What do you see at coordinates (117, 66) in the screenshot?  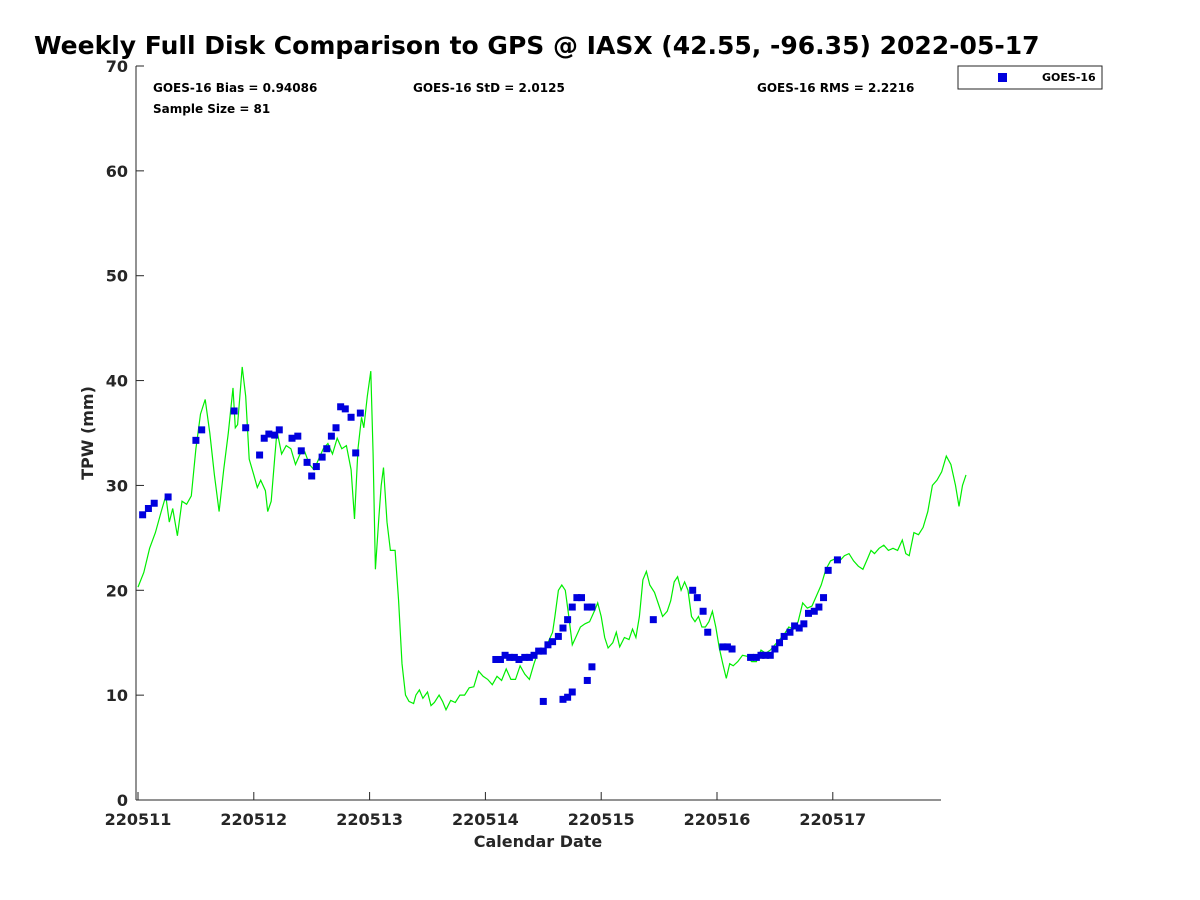 I see `y-tick-label: 70` at bounding box center [117, 66].